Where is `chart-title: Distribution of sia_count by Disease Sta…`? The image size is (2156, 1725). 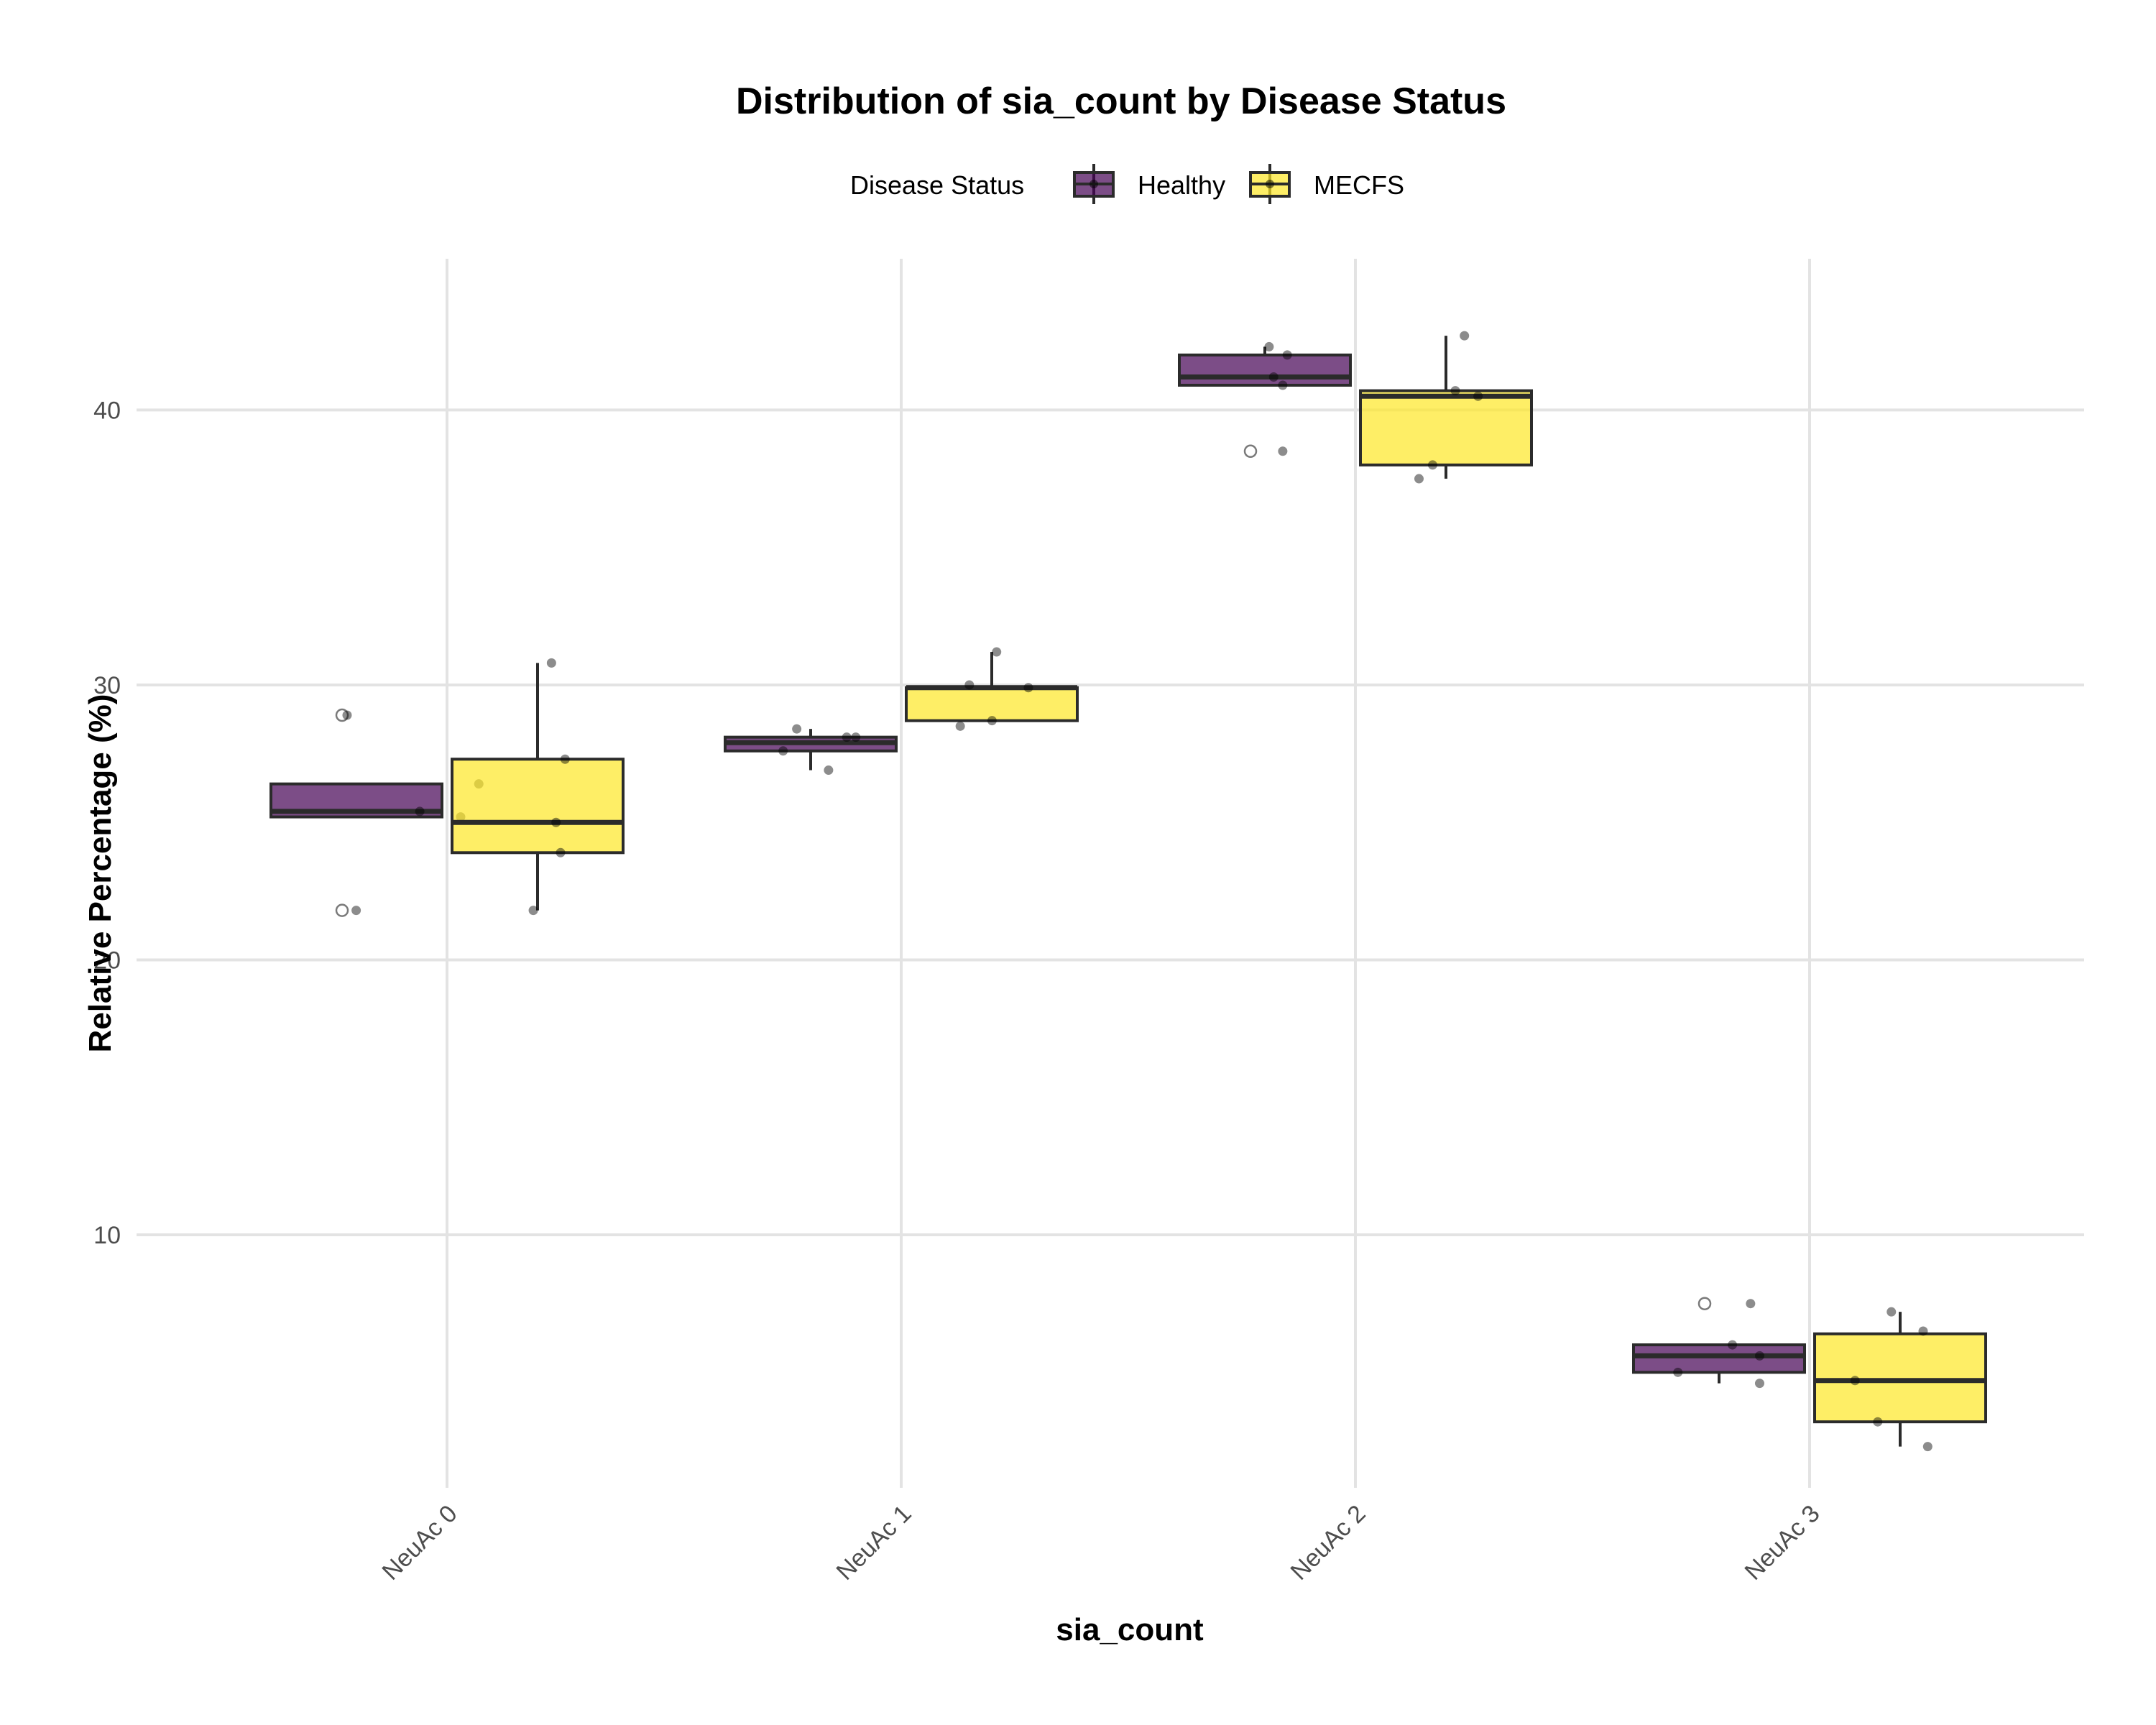
chart-title: Distribution of sia_count by Disease Sta… is located at coordinates (1121, 101).